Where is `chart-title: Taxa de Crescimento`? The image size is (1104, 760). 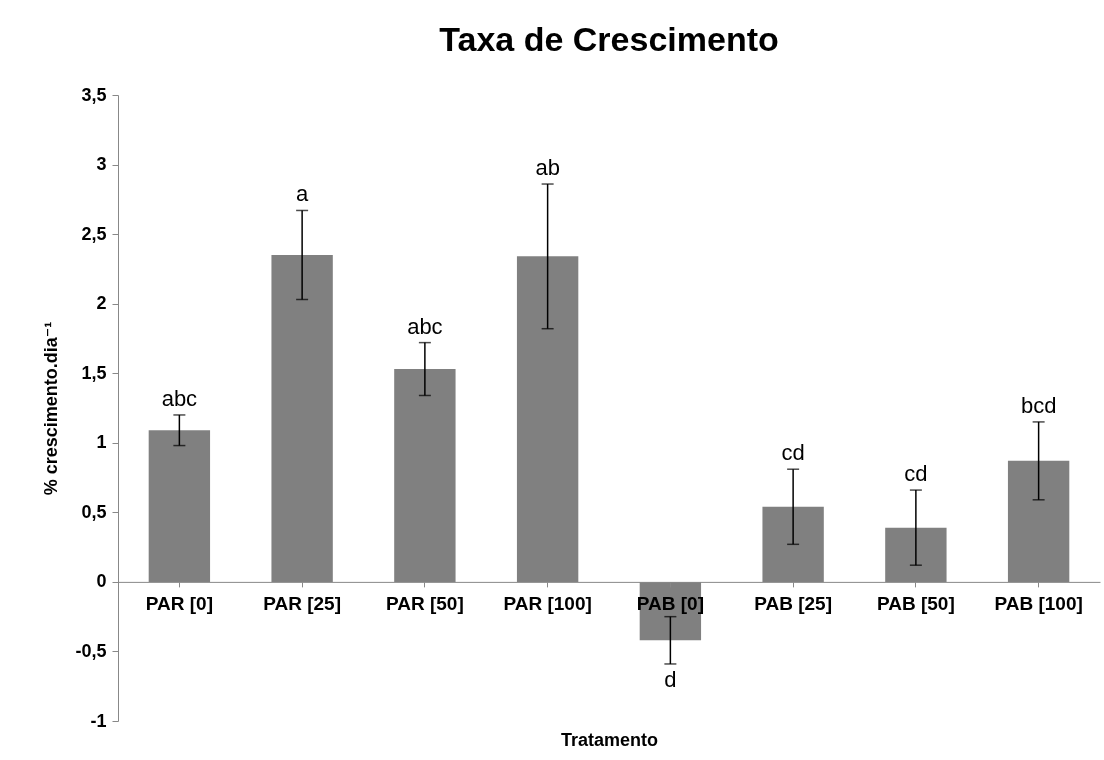
chart-title: Taxa de Crescimento is located at coordinates (609, 39).